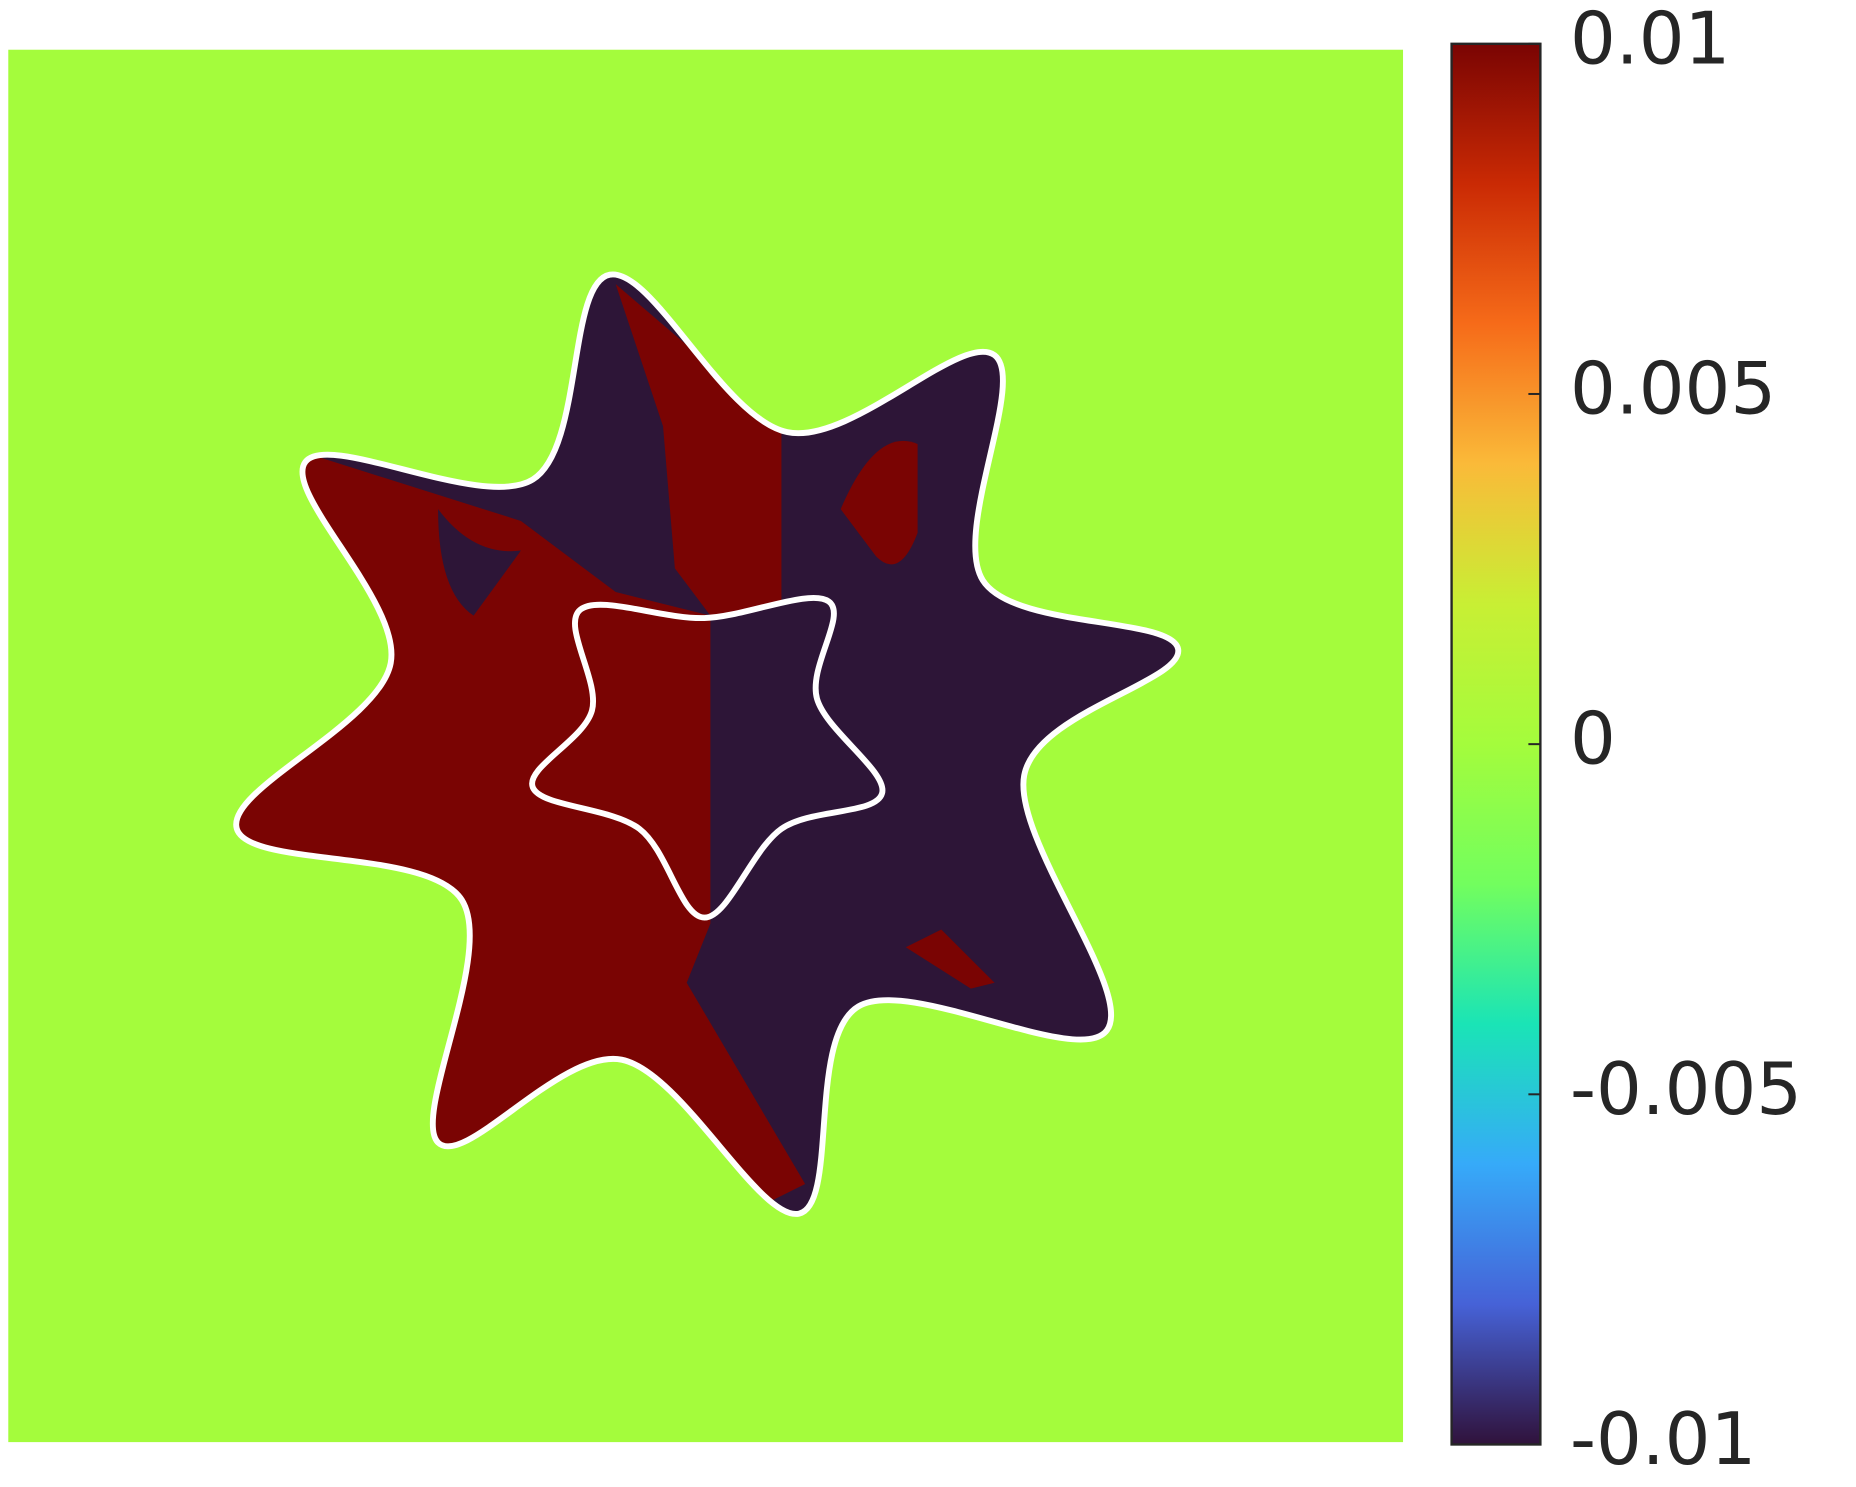 The width and height of the screenshot is (1856, 1487). Describe the element at coordinates (1673, 388) in the screenshot. I see `colorbar-tick-label: 0.005` at that location.